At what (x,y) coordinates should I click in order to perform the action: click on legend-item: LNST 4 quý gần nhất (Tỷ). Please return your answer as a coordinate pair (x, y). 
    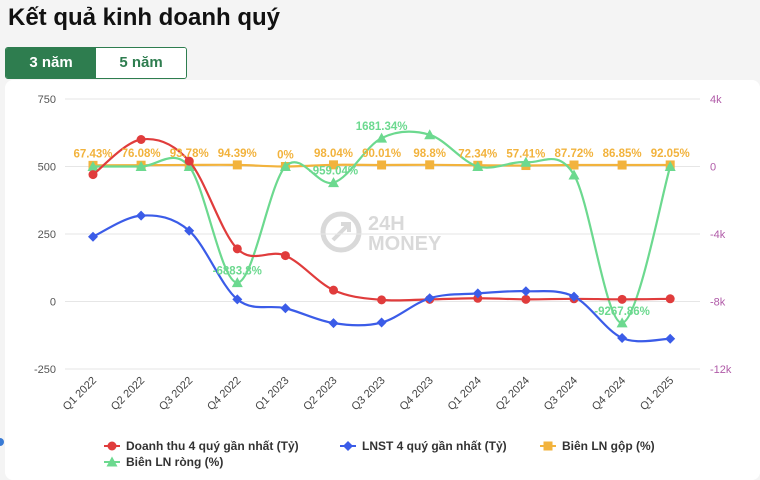
    Looking at the image, I should click on (423, 446).